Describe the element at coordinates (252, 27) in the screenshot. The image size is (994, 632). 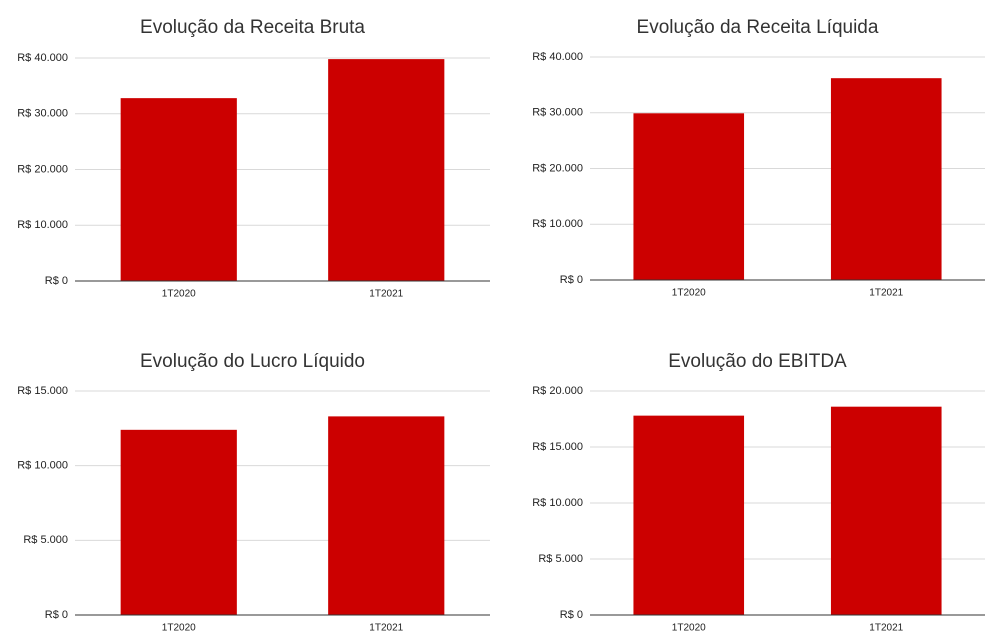
I see `chart-title: Evolução da Receita Bruta` at that location.